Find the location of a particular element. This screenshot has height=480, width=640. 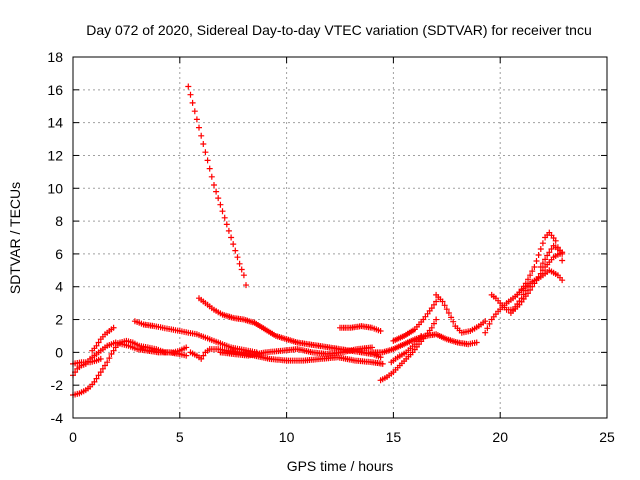

series-arc-f is located at coordinates (217, 186).